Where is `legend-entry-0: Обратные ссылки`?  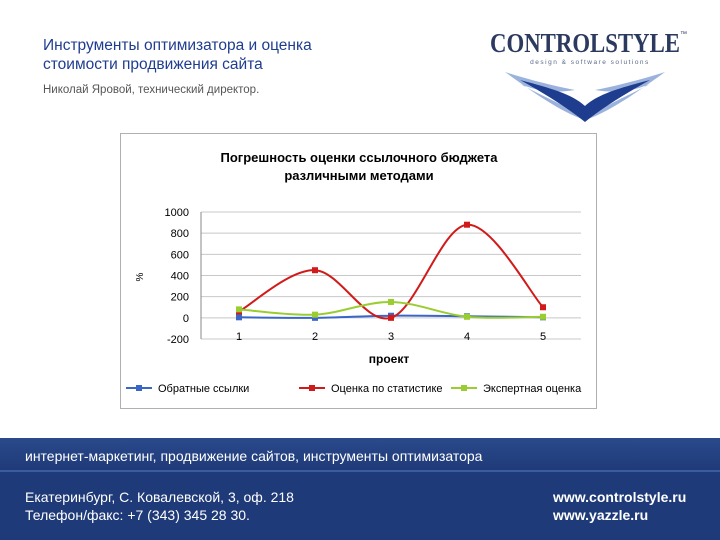 legend-entry-0: Обратные ссылки is located at coordinates (203, 389).